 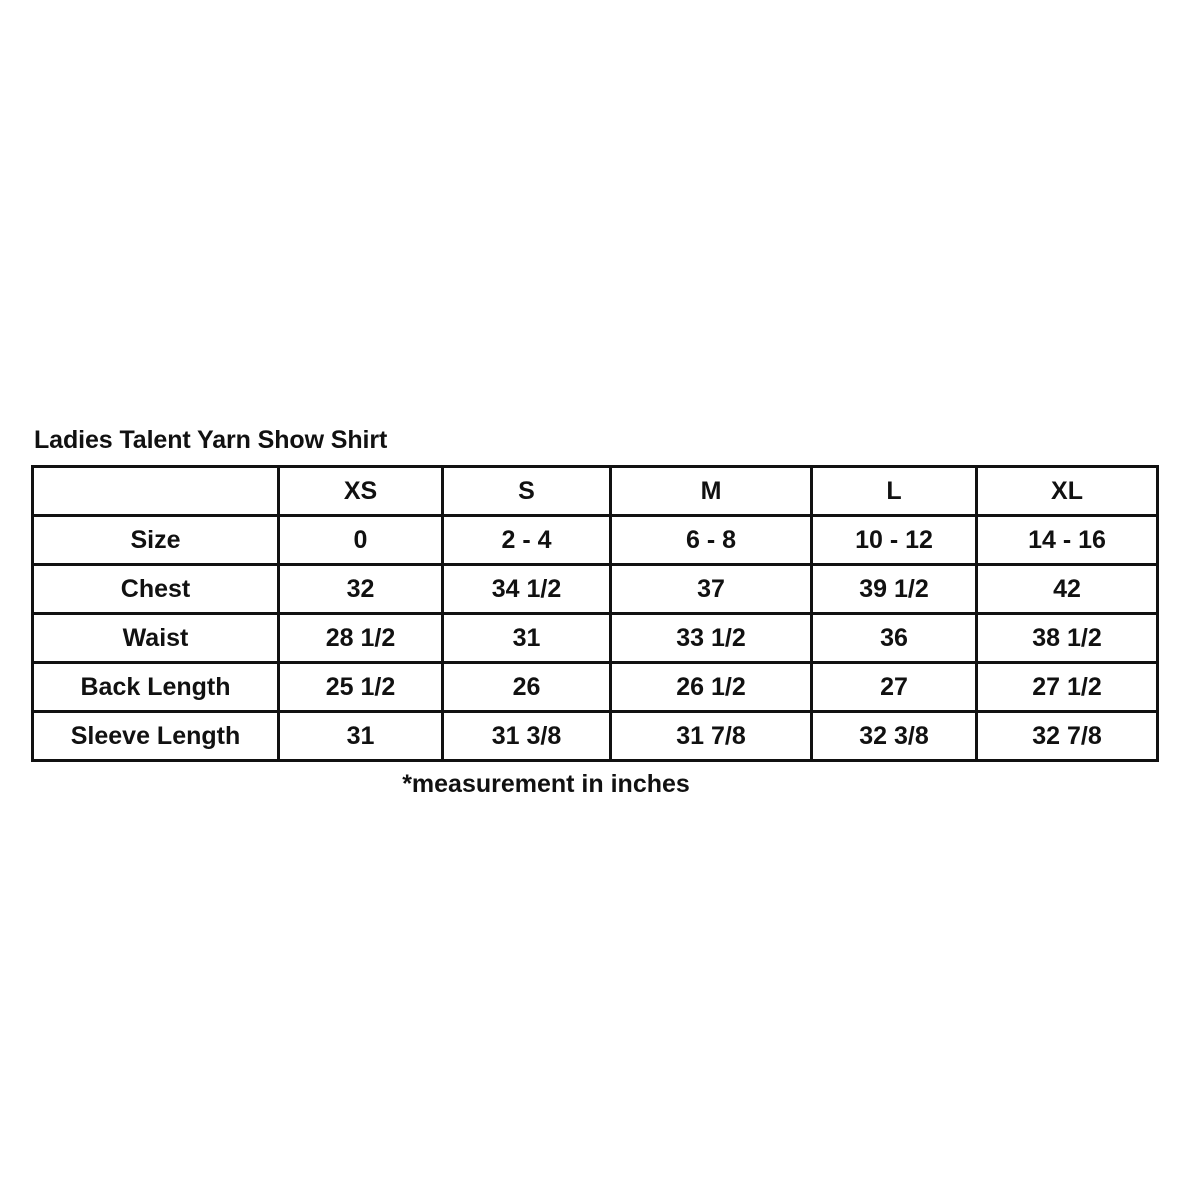 I want to click on table-header-row: XS S M L XL, so click(x=595, y=491).